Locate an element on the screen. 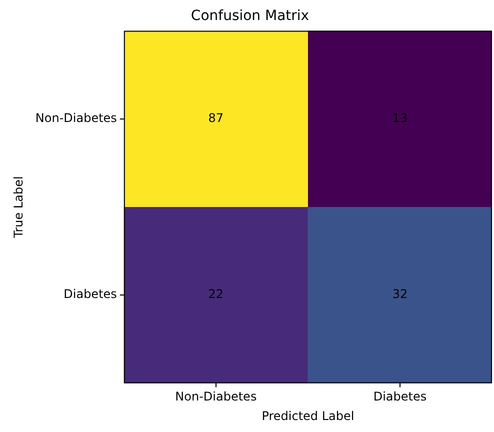  chart-title: Confusion Matrix is located at coordinates (250, 16).